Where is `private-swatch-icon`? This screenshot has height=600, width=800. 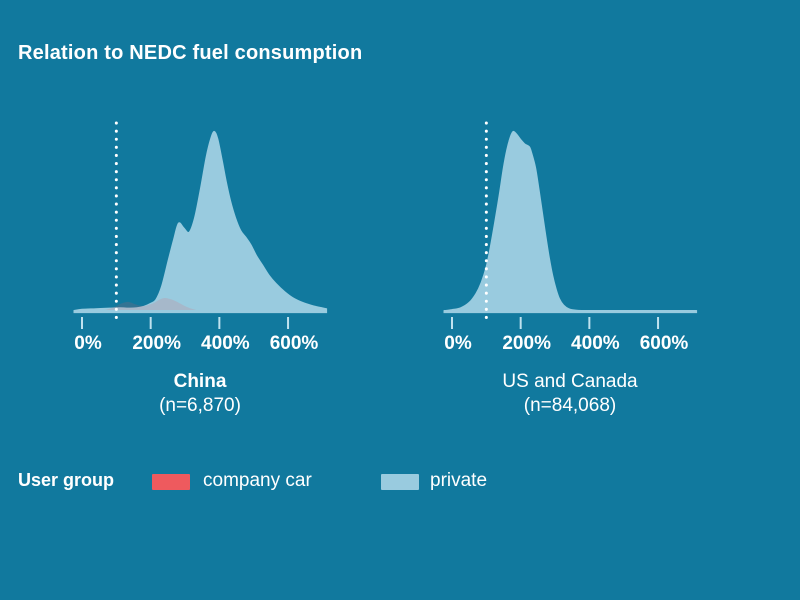
private-swatch-icon is located at coordinates (400, 482).